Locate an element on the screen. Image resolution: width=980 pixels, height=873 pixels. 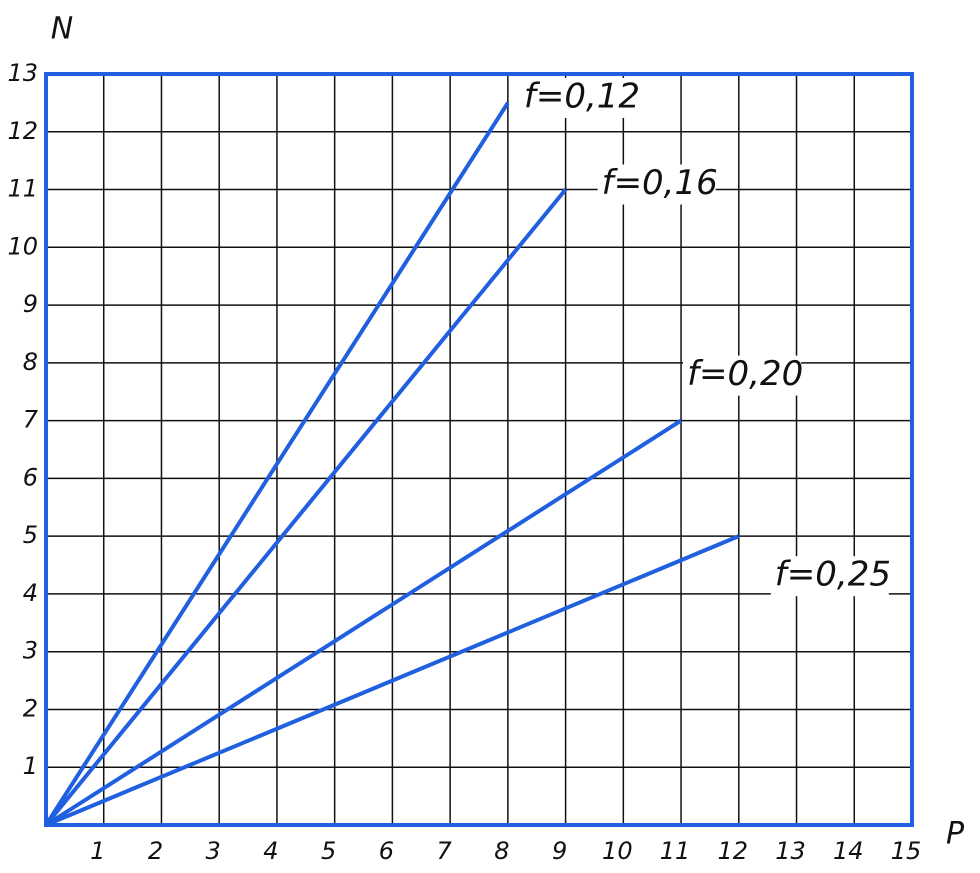
y-tick-label: 8 is located at coordinates (30, 362).